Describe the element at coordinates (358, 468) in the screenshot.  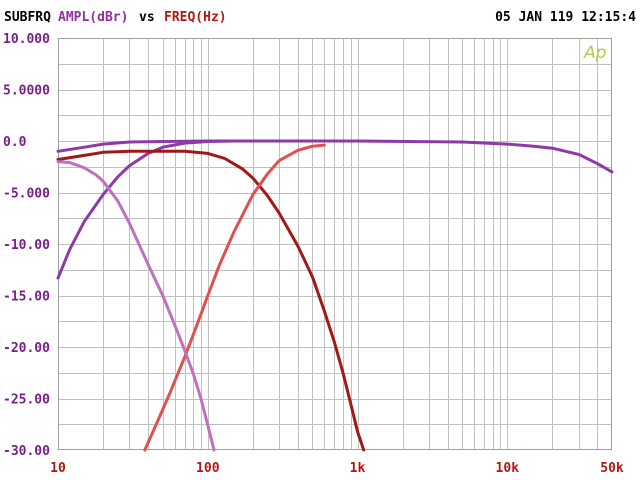
I see `x-tick-label: 1k` at that location.